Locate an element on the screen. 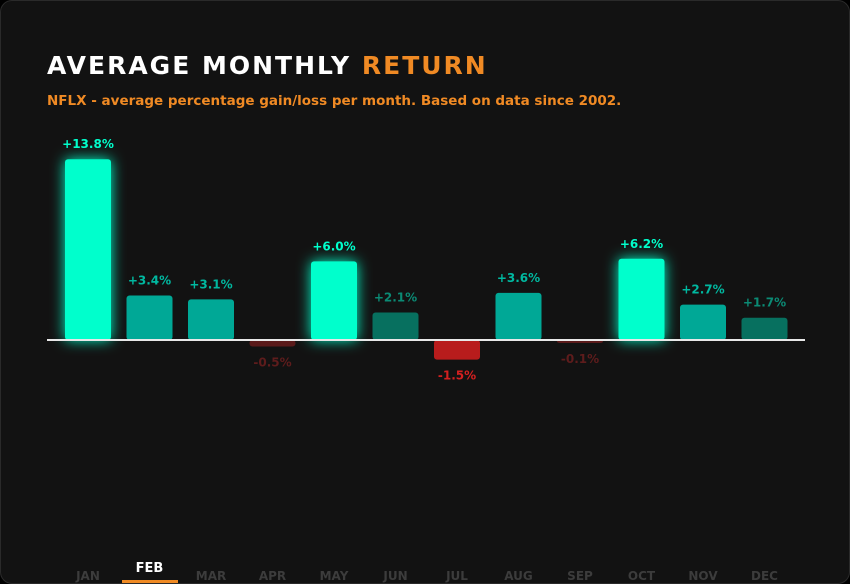  title-accent: RETURN is located at coordinates (424, 65).